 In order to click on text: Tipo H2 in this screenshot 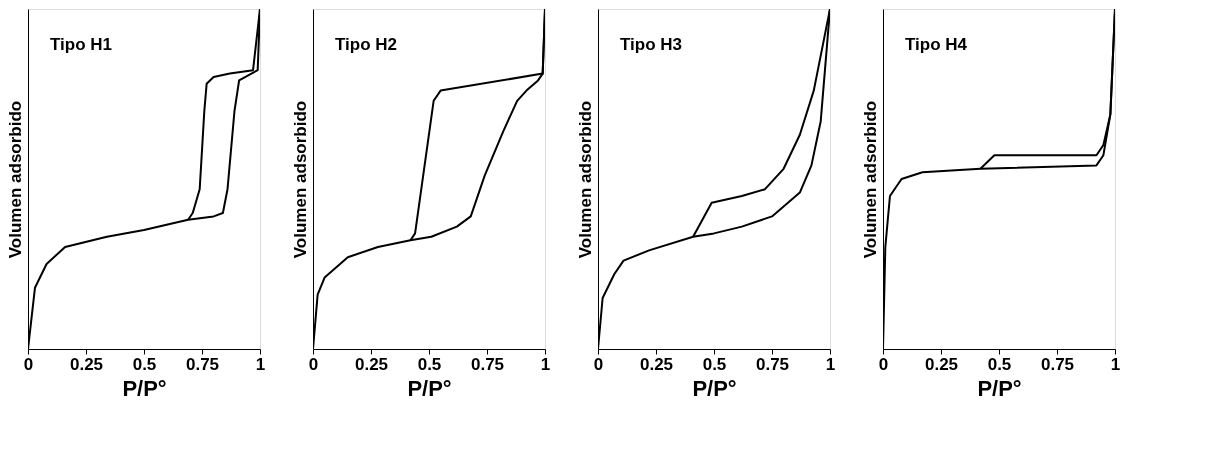, I will do `click(366, 44)`.